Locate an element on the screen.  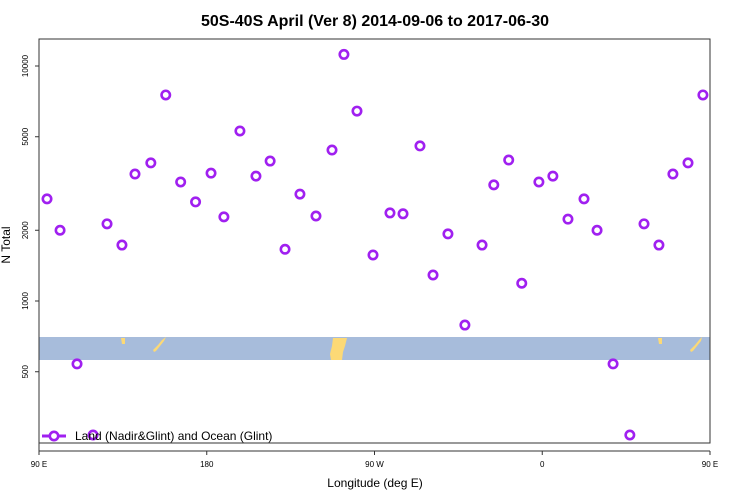
x-axis-label: Longitude (deg E) is located at coordinates (374, 483).